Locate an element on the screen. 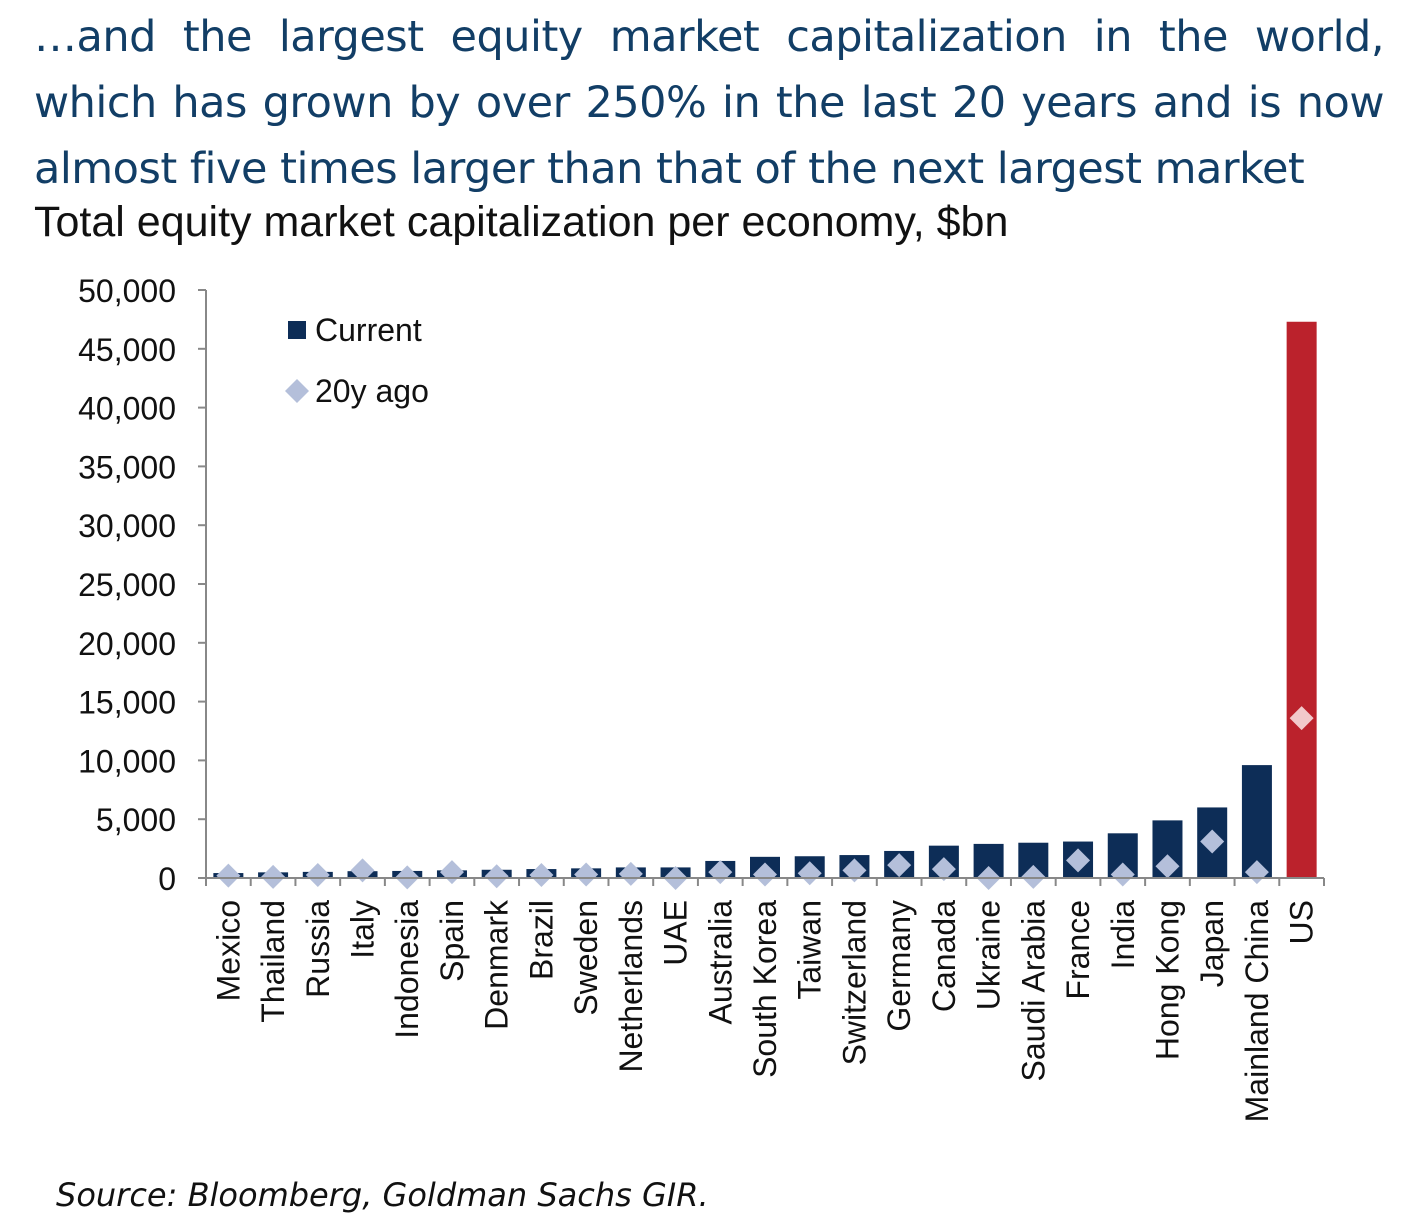 Image resolution: width=1408 pixels, height=1232 pixels. x-tick-label: UAE is located at coordinates (676, 933).